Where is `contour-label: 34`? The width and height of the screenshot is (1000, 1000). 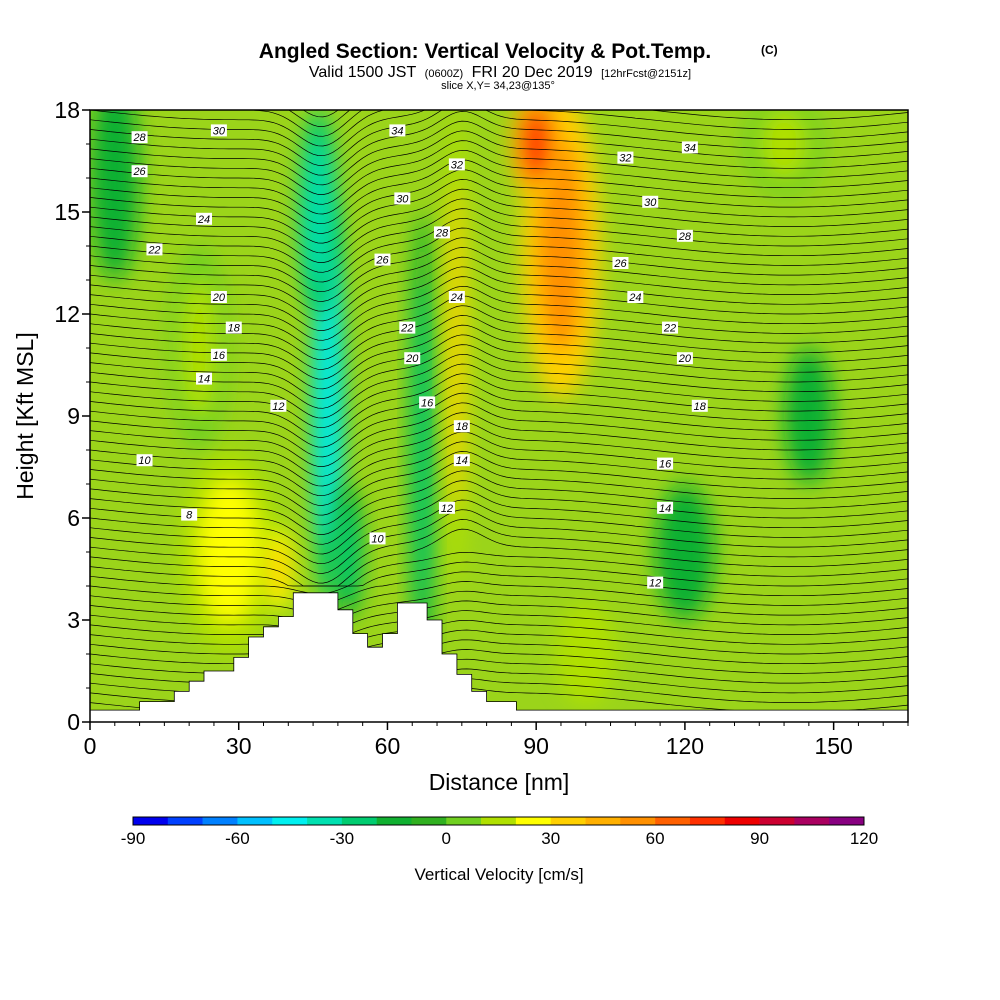
contour-label: 34 is located at coordinates (397, 130).